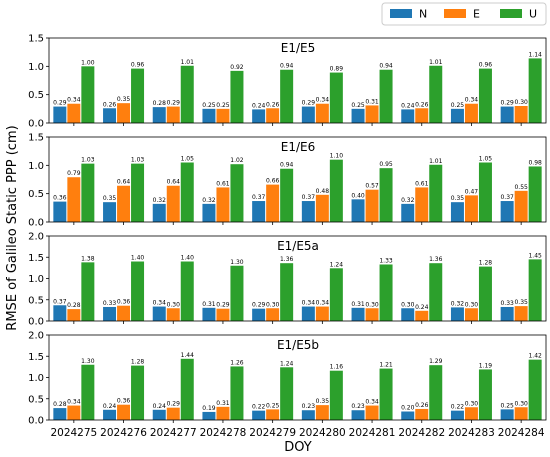  I want to click on bar-value-label: 1.00, so click(88, 62).